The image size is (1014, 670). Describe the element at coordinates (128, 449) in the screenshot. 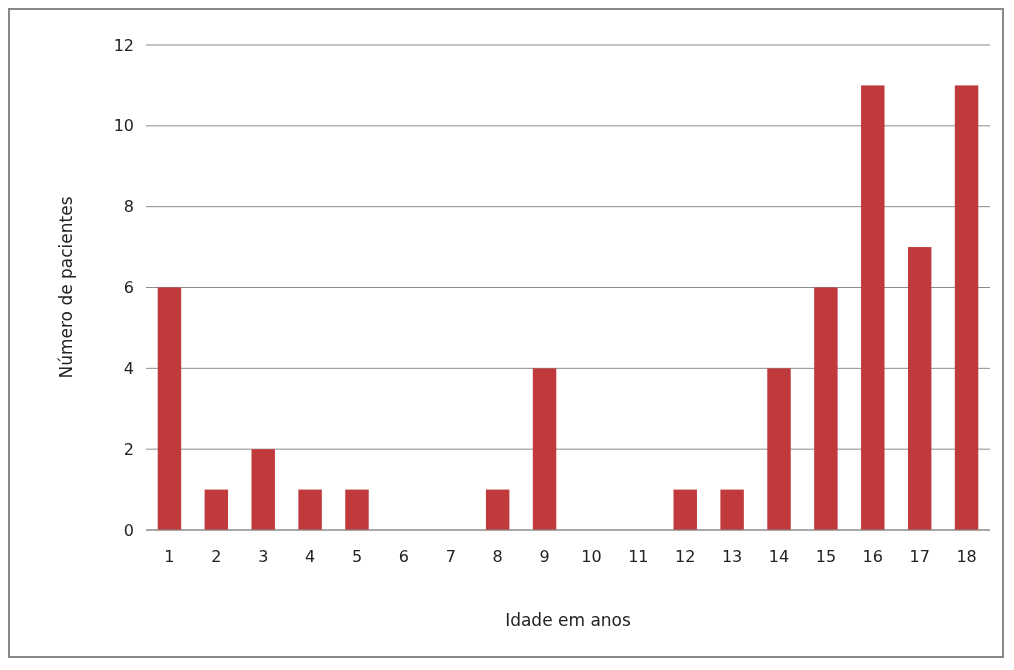

I see `y-tick-label: 2` at that location.